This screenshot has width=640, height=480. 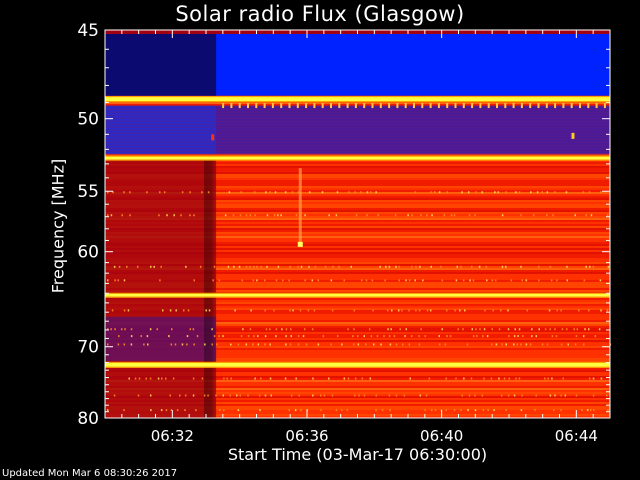 What do you see at coordinates (300, 206) in the screenshot?
I see `burst-spike` at bounding box center [300, 206].